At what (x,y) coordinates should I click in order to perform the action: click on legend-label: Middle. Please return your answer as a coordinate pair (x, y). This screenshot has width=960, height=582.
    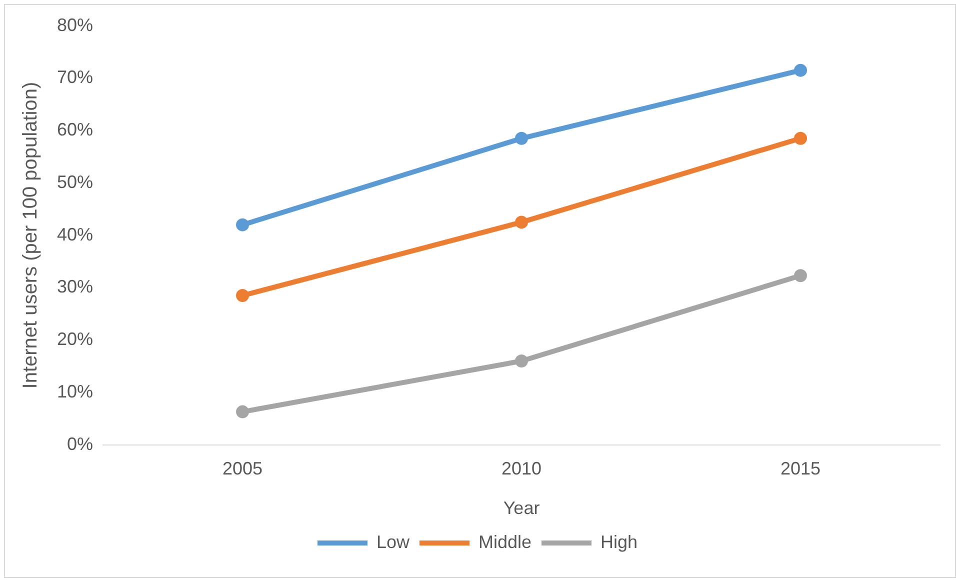
    Looking at the image, I should click on (505, 542).